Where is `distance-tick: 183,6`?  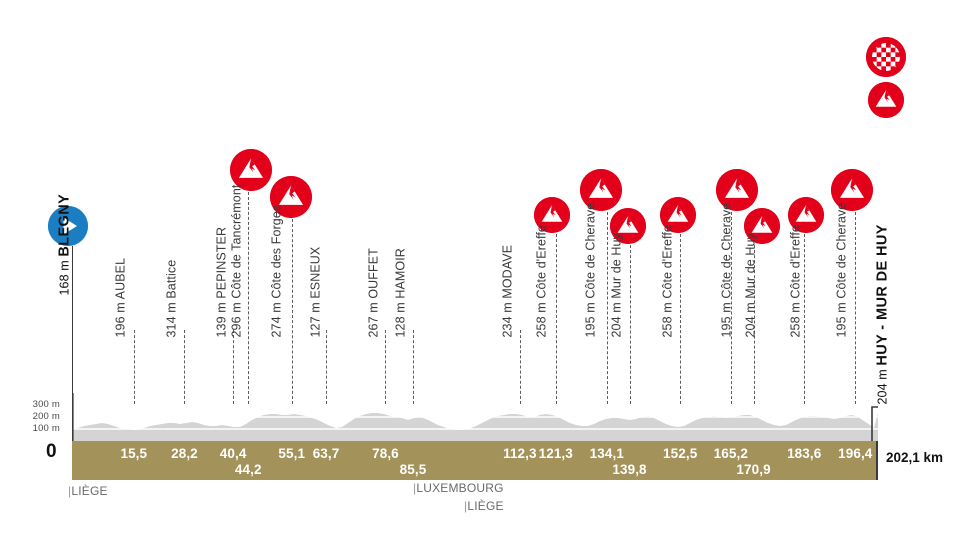 distance-tick: 183,6 is located at coordinates (804, 453).